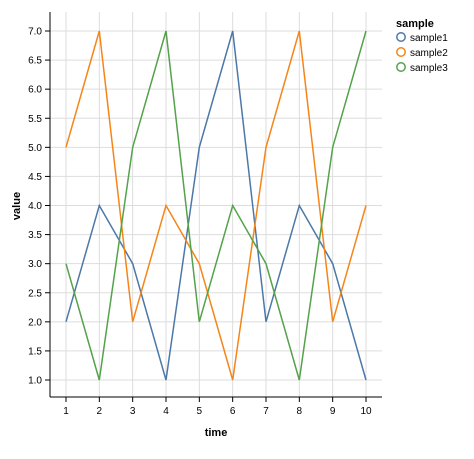 The image size is (474, 459). Describe the element at coordinates (300, 411) in the screenshot. I see `x-tick-label: 8` at that location.